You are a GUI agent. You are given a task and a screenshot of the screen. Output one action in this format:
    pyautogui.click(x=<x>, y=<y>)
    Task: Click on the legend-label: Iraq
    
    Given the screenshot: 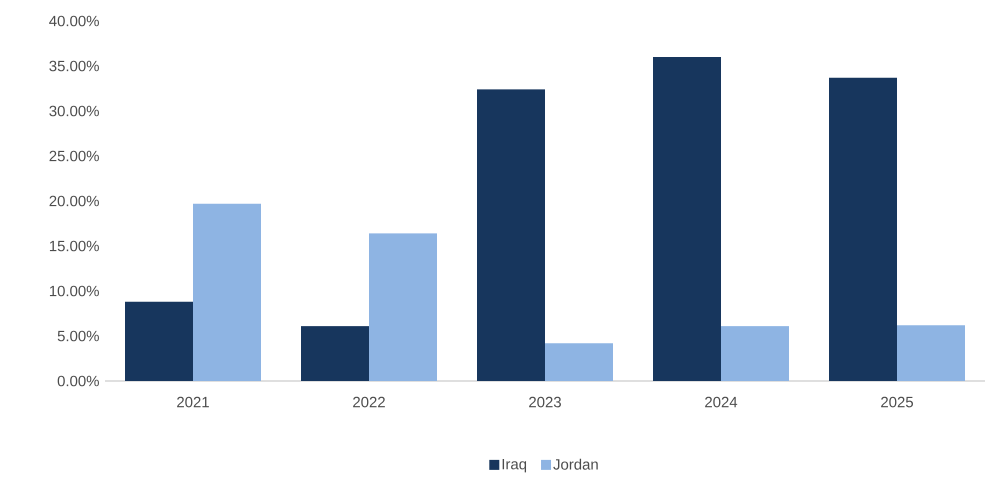 What is the action you would take?
    pyautogui.click(x=514, y=465)
    